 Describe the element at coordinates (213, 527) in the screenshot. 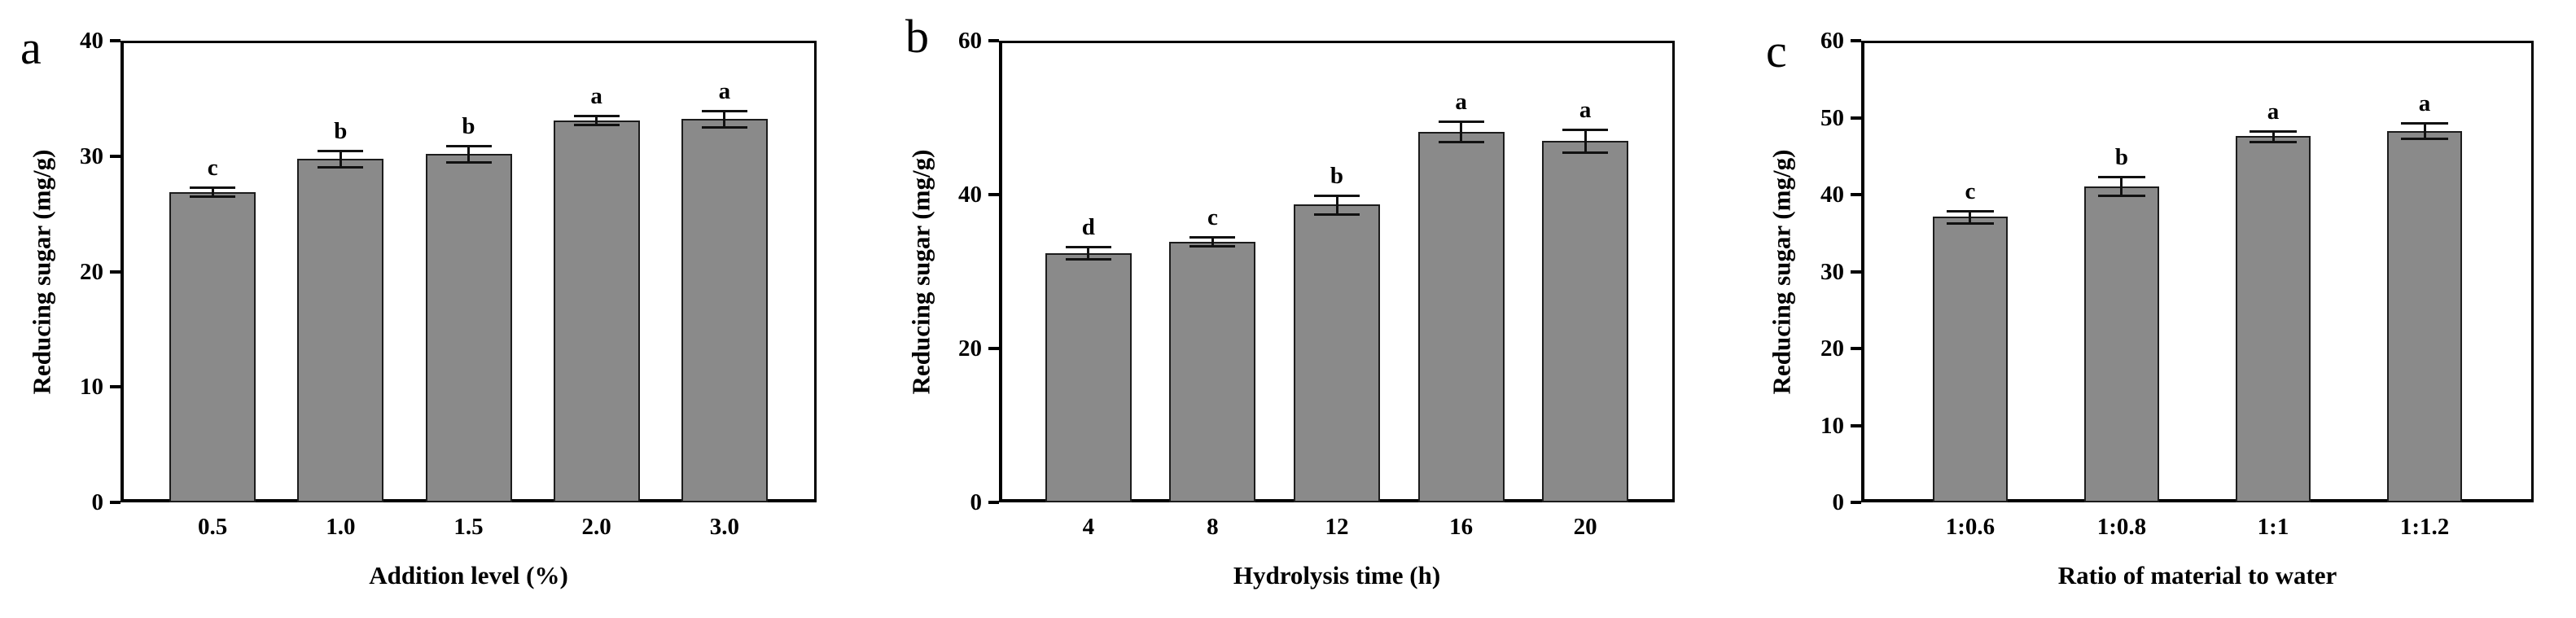

I see `x-tick-label: 0.5` at that location.